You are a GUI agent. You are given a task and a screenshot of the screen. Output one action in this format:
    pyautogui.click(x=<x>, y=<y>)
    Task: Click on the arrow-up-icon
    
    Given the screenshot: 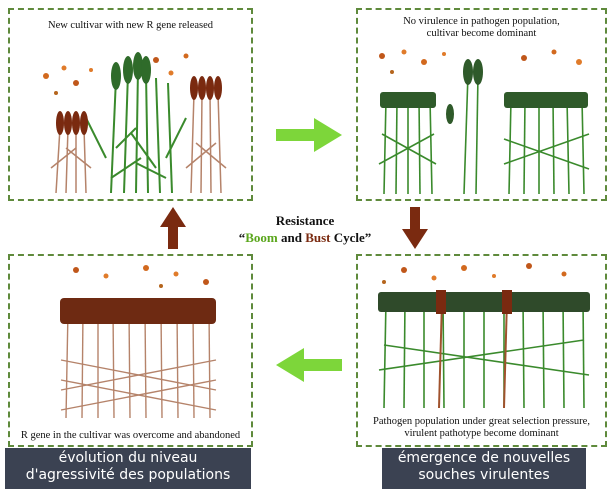 What is the action you would take?
    pyautogui.click(x=173, y=228)
    